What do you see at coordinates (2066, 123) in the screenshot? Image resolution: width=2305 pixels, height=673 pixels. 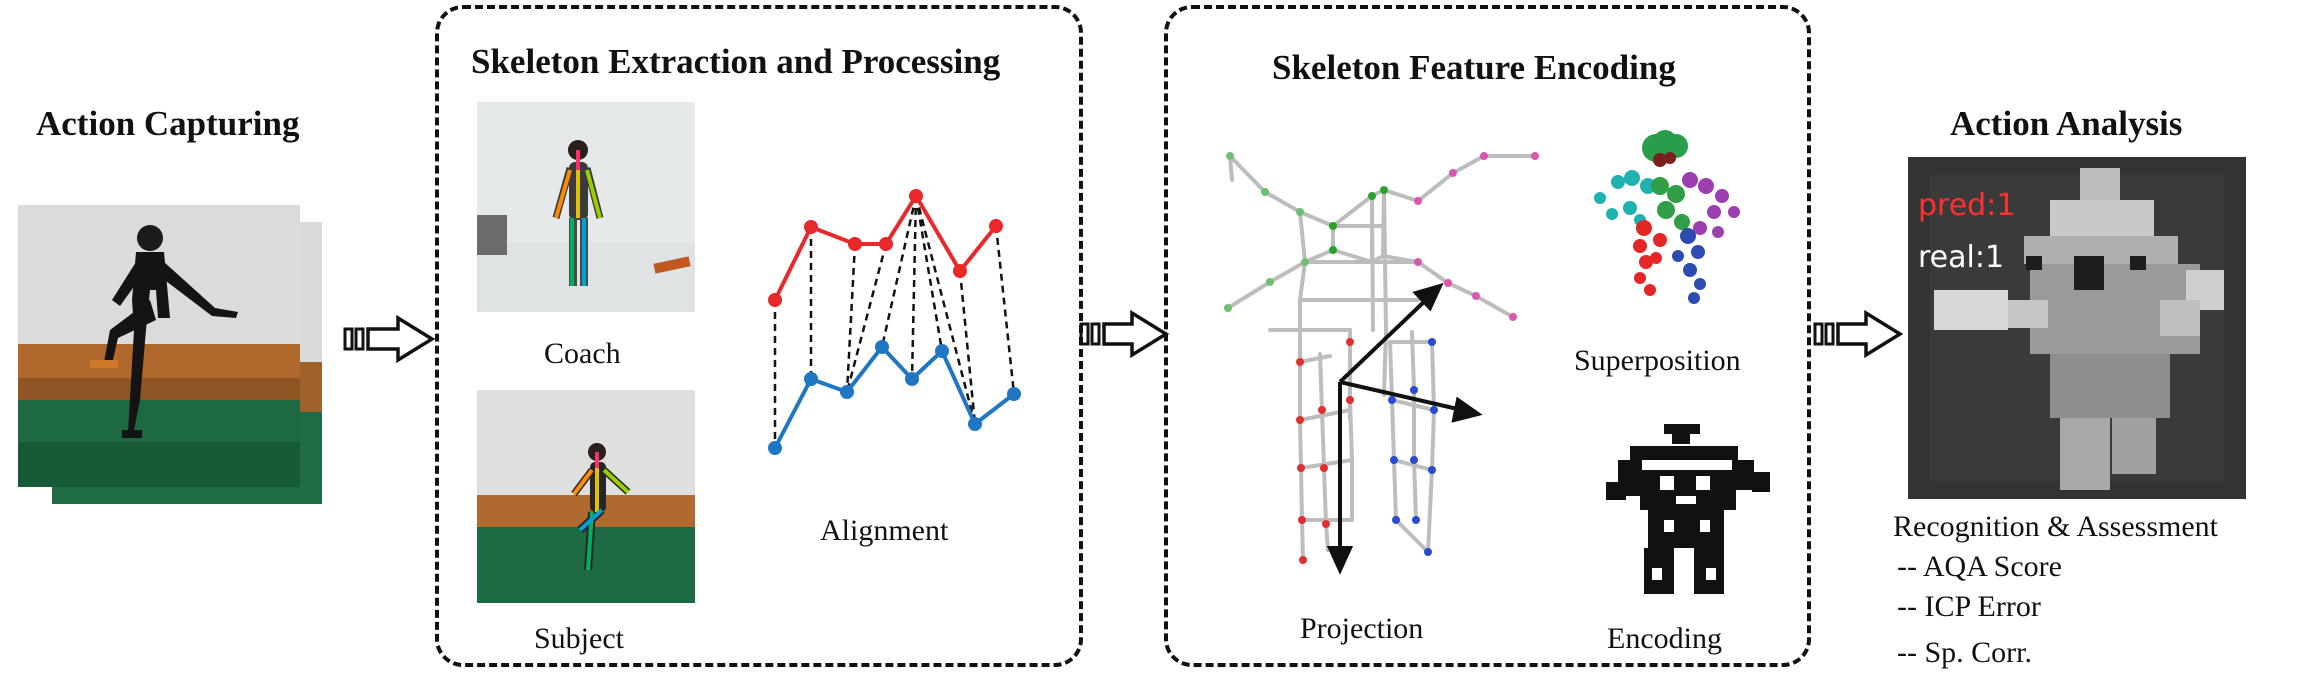 I see `analysis-title: Action Analysis` at bounding box center [2066, 123].